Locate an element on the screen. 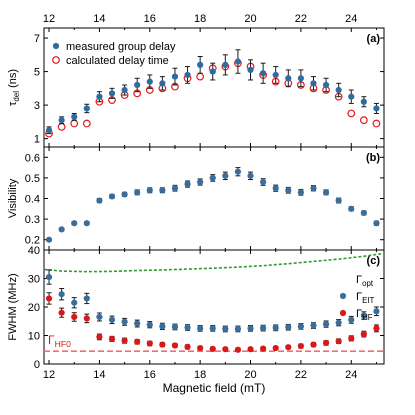  x-axis-label: Magnetic field (mT) is located at coordinates (214, 388).